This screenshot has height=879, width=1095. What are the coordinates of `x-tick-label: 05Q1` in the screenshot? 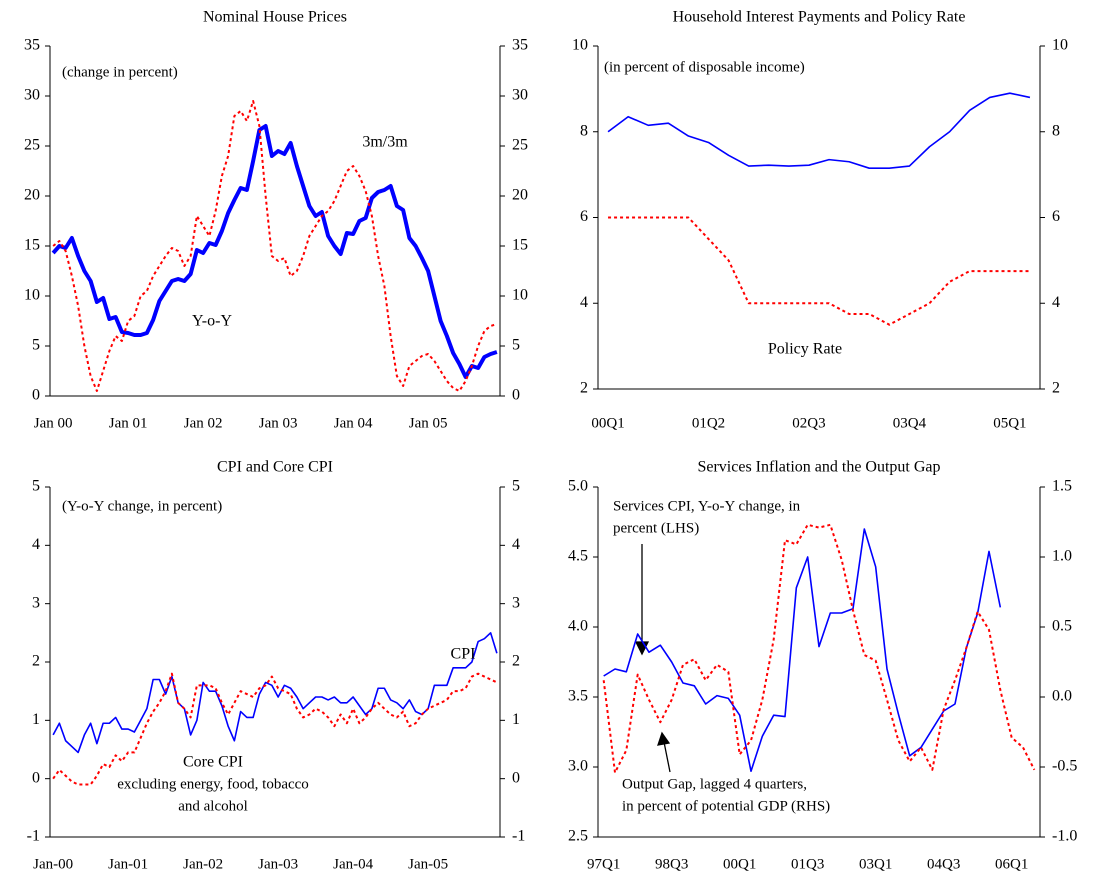 It's located at (1009, 423).